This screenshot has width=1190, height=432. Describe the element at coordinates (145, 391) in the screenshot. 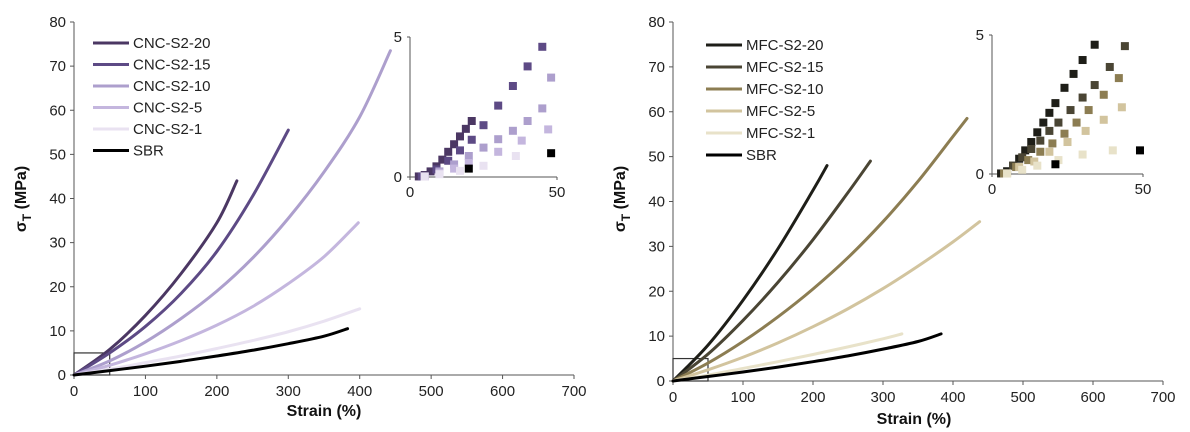

I see `x-tick-label: 100` at that location.